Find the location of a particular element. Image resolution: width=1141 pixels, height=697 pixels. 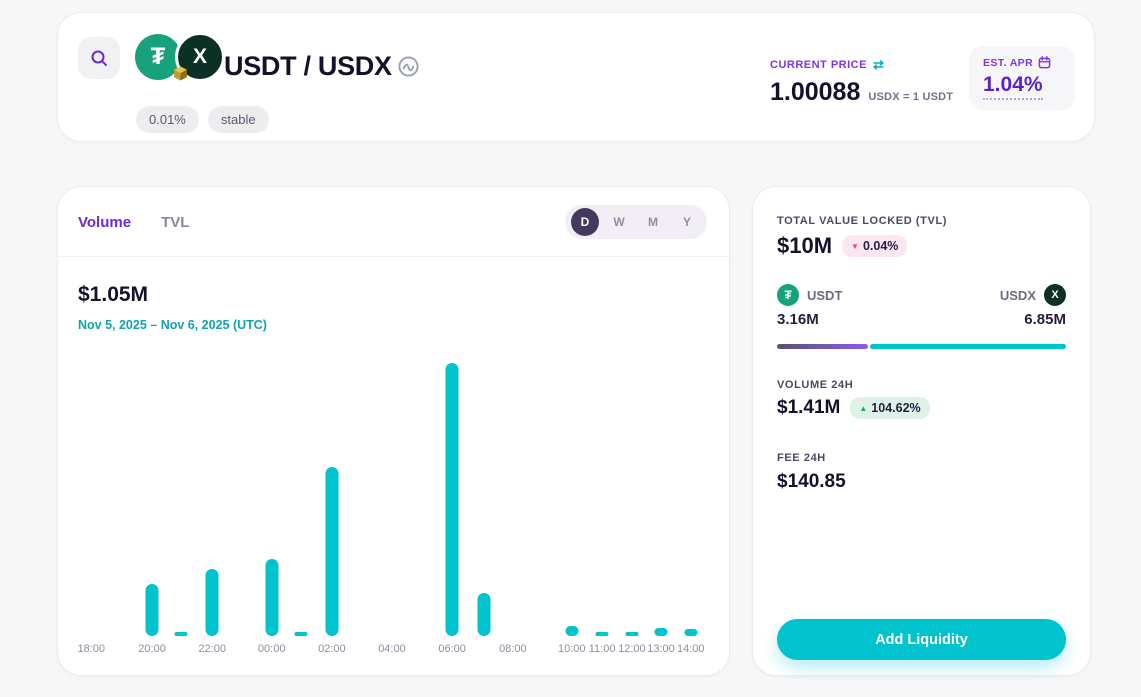

range-month: M is located at coordinates (653, 222).